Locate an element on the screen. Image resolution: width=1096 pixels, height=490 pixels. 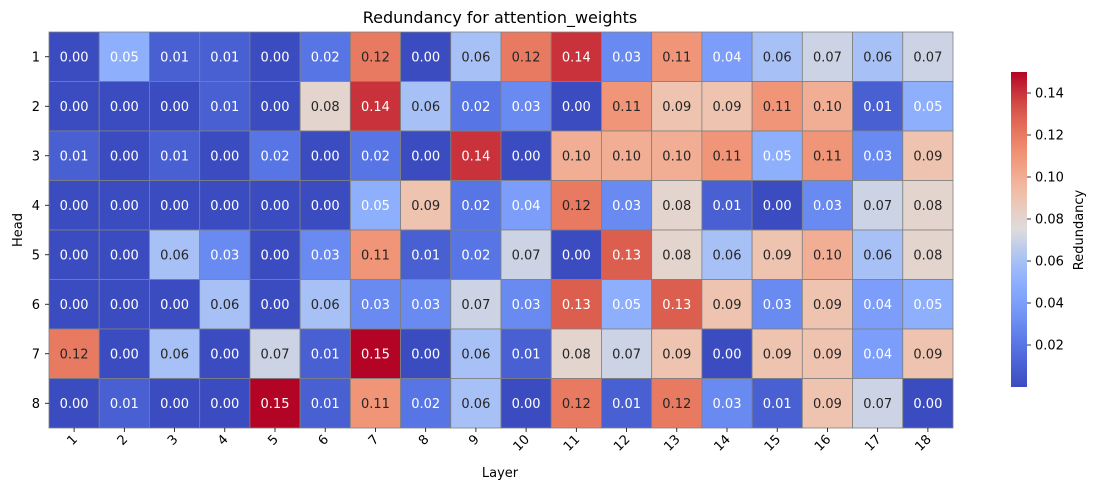
x-tick-label: 6 is located at coordinates (324, 440).